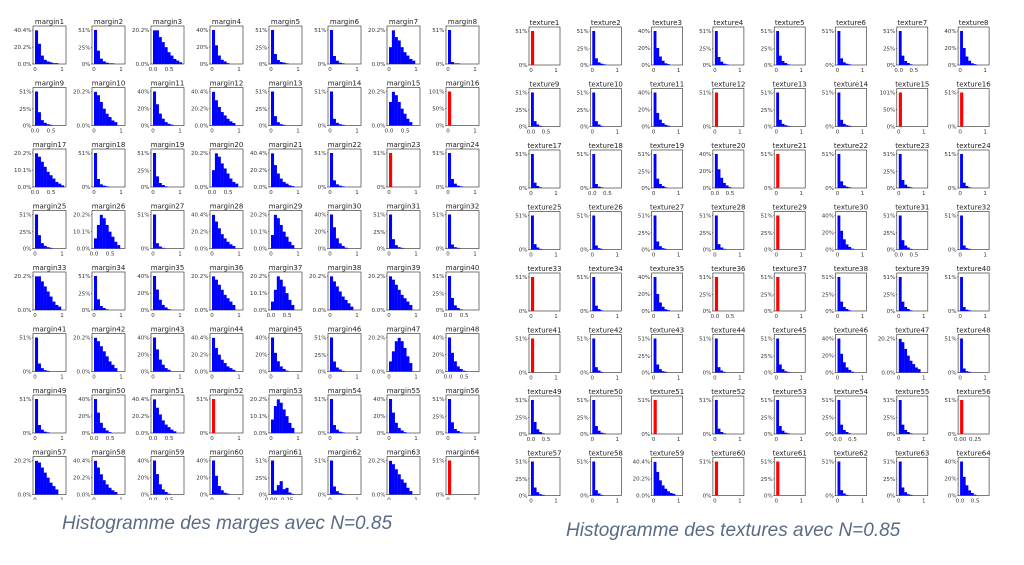 This screenshot has width=1024, height=565. What do you see at coordinates (25, 188) in the screenshot?
I see `y-tick-label: 0.0%` at bounding box center [25, 188].